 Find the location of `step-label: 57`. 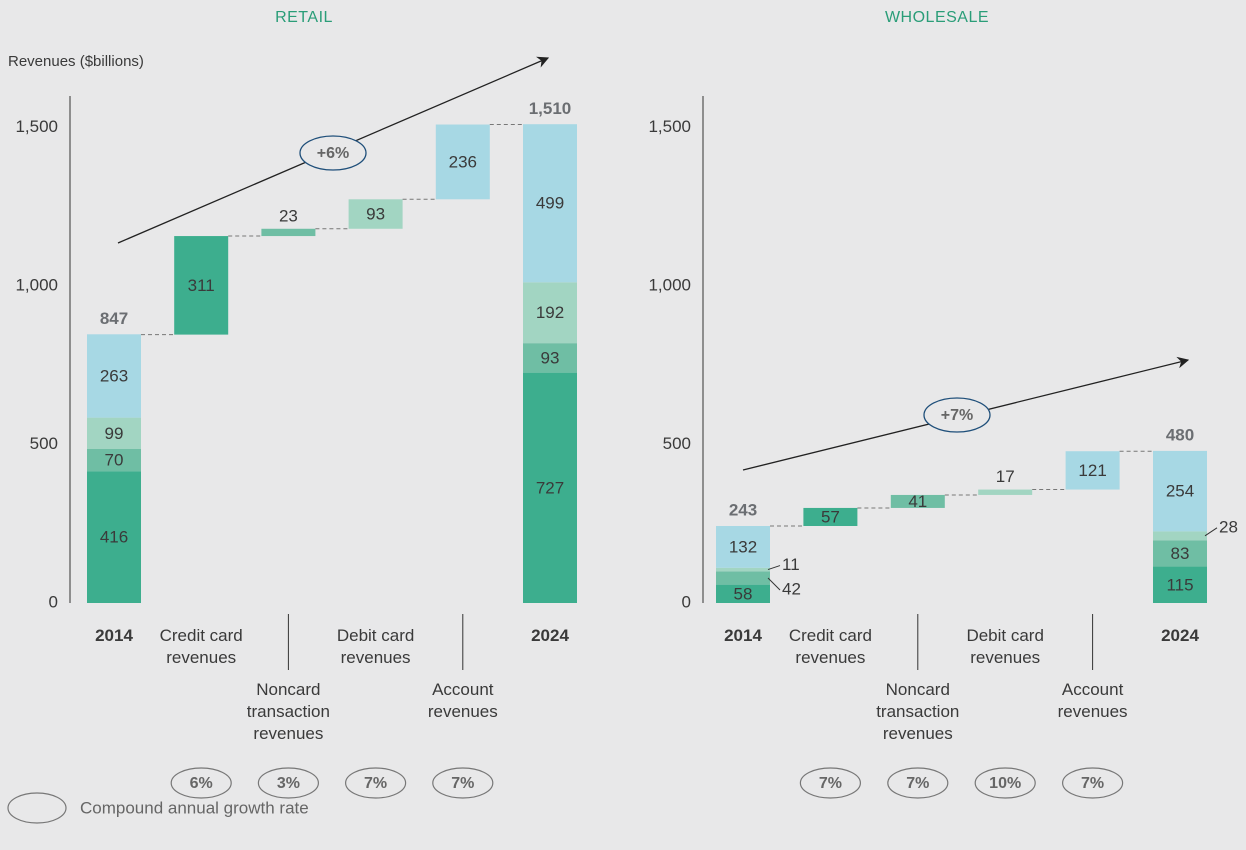

step-label: 57 is located at coordinates (830, 516).